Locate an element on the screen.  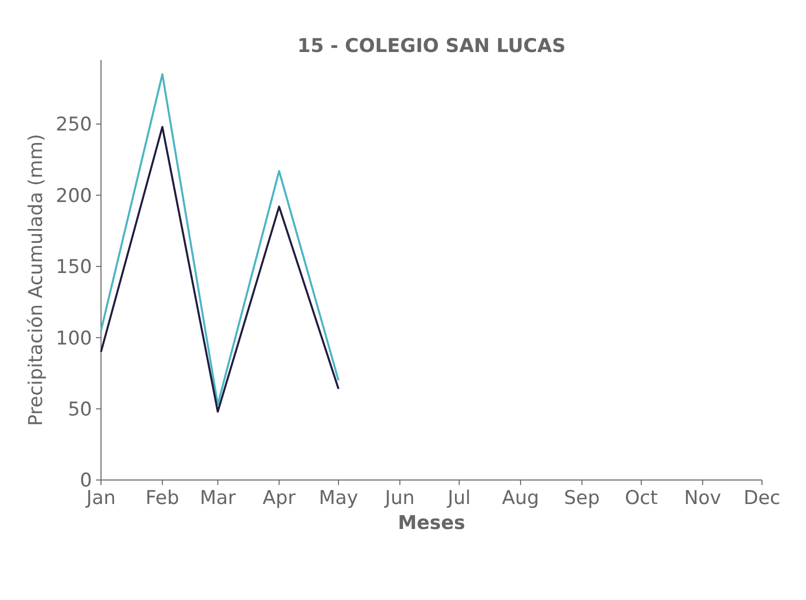
x-tick-label: Feb is located at coordinates (163, 498).